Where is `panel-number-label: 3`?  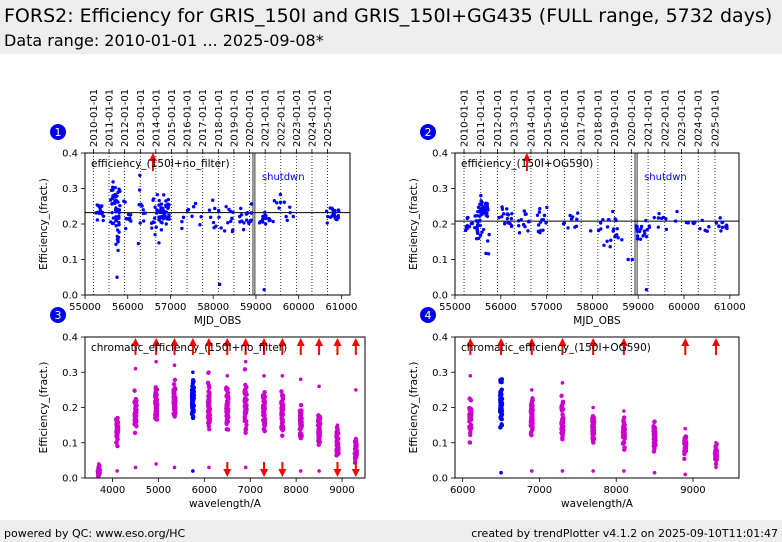 panel-number-label: 3 is located at coordinates (58, 315).